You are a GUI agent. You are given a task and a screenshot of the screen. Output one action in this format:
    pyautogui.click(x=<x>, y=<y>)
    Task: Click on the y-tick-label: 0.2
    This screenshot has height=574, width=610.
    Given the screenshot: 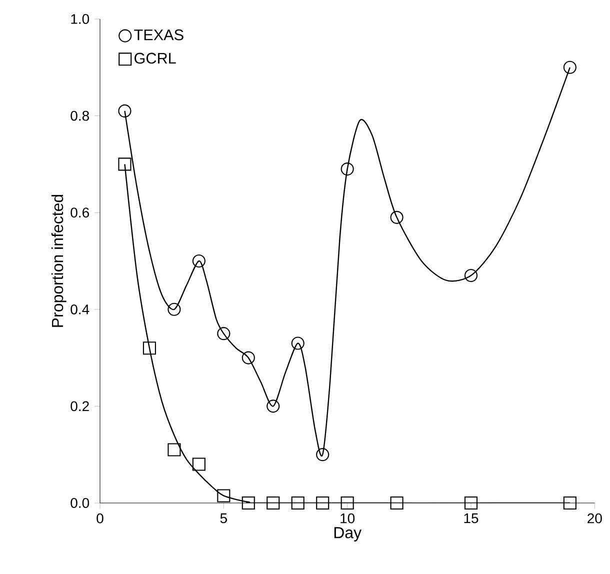 What is the action you would take?
    pyautogui.click(x=79, y=406)
    